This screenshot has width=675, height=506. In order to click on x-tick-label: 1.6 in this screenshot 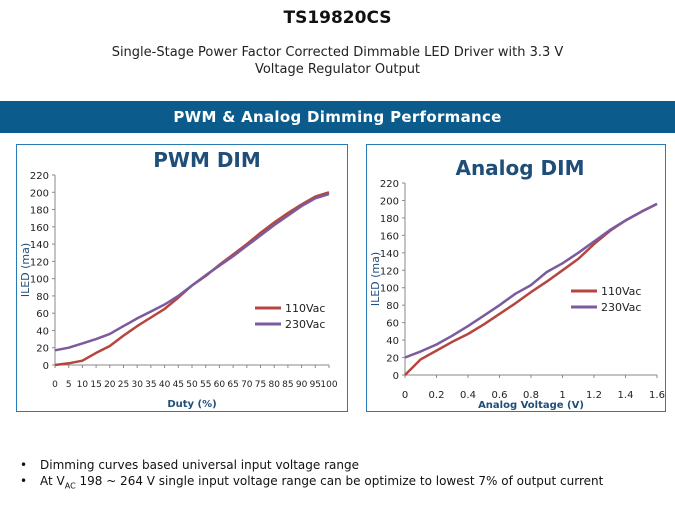, I will do `click(657, 395)`.